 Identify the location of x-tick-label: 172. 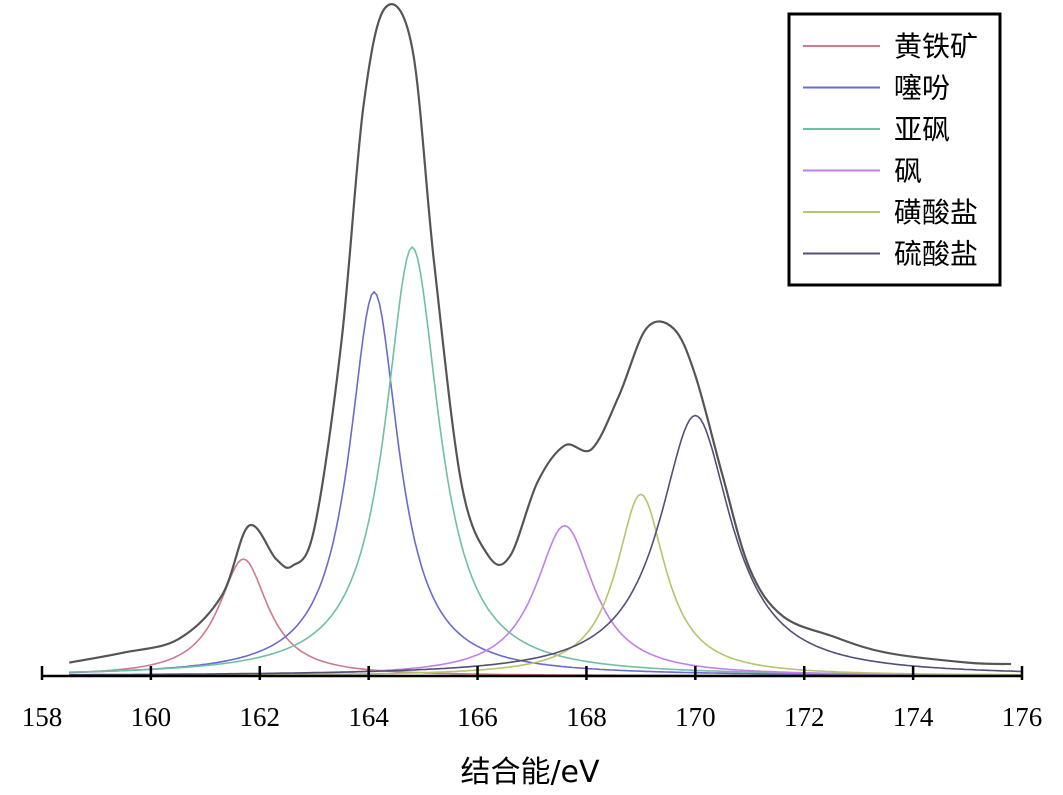
(804, 717).